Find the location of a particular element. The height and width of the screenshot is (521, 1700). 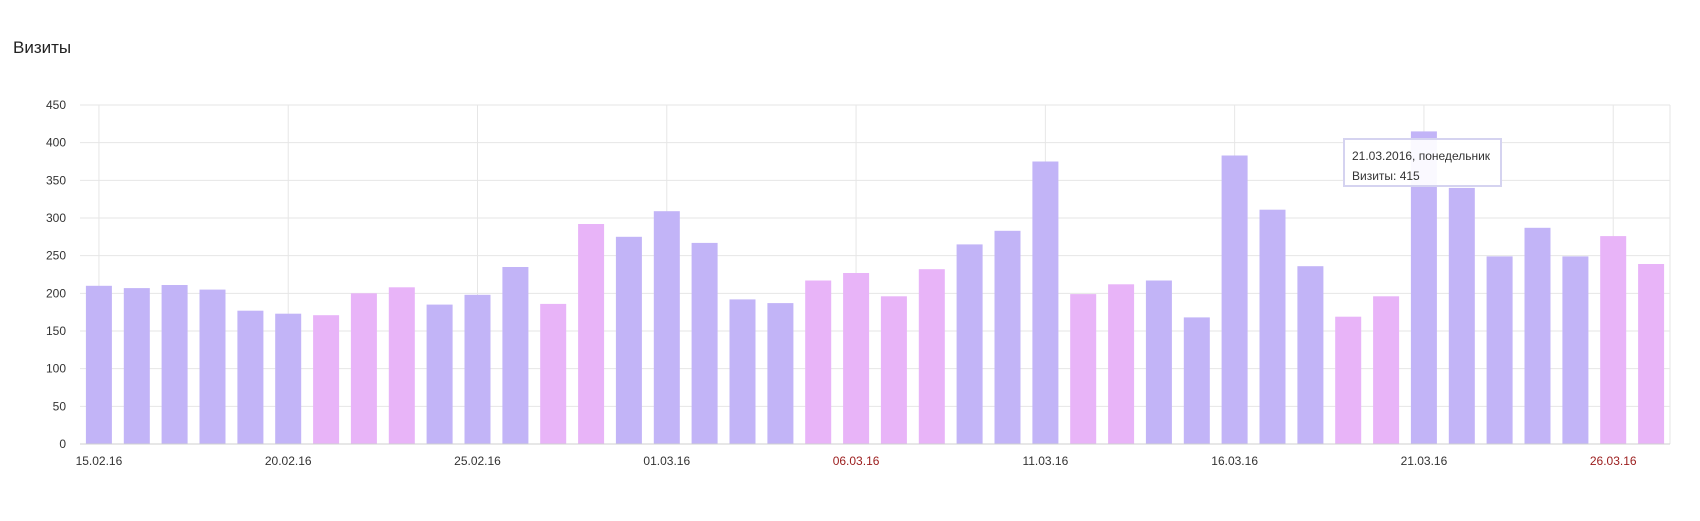

bar-15.03 is located at coordinates (1196, 380).